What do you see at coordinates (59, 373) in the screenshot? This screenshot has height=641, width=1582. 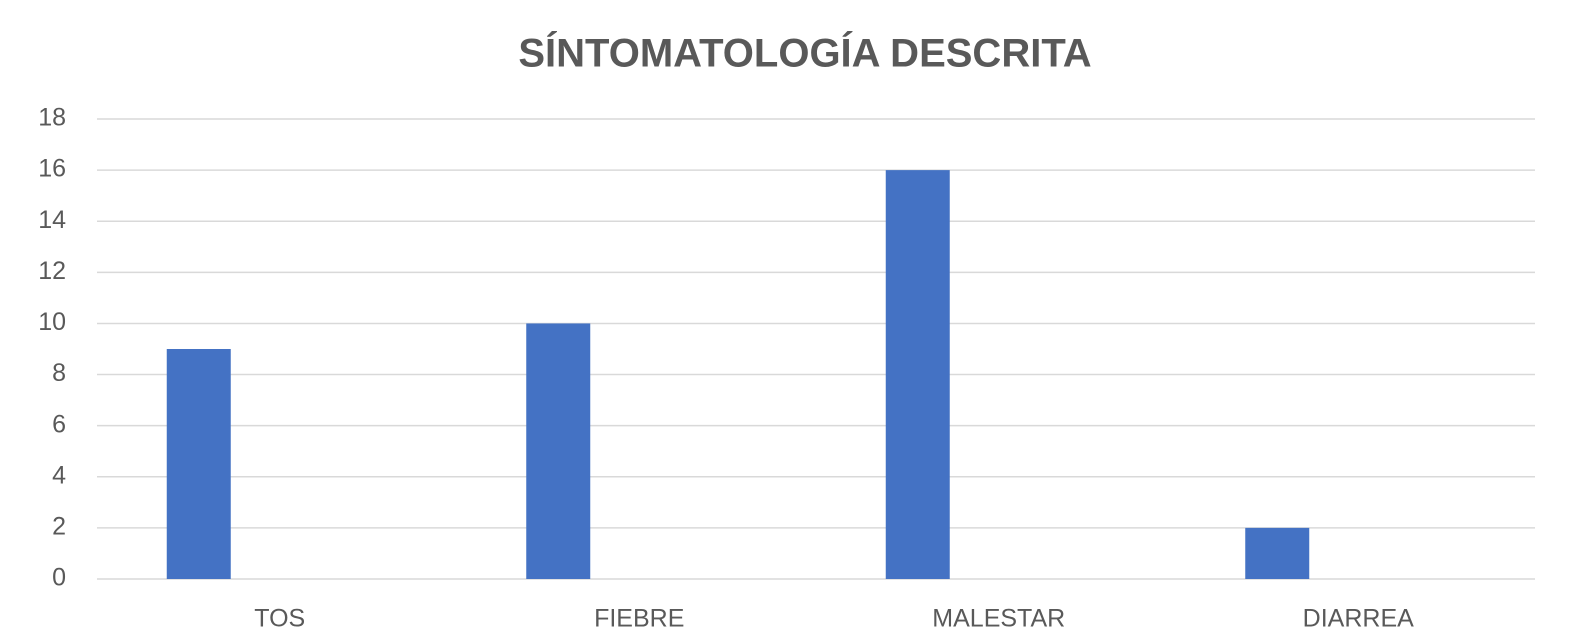 I see `y-tick-label: 8` at bounding box center [59, 373].